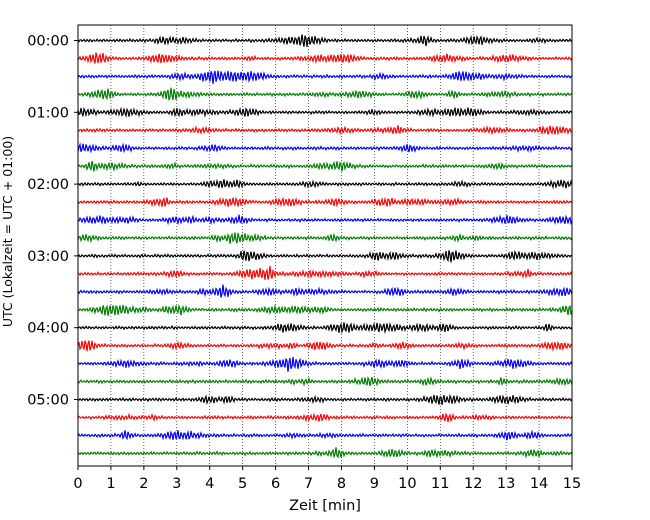 The height and width of the screenshot is (520, 650). I want to click on y-tick-label: 01:00, so click(48, 113).